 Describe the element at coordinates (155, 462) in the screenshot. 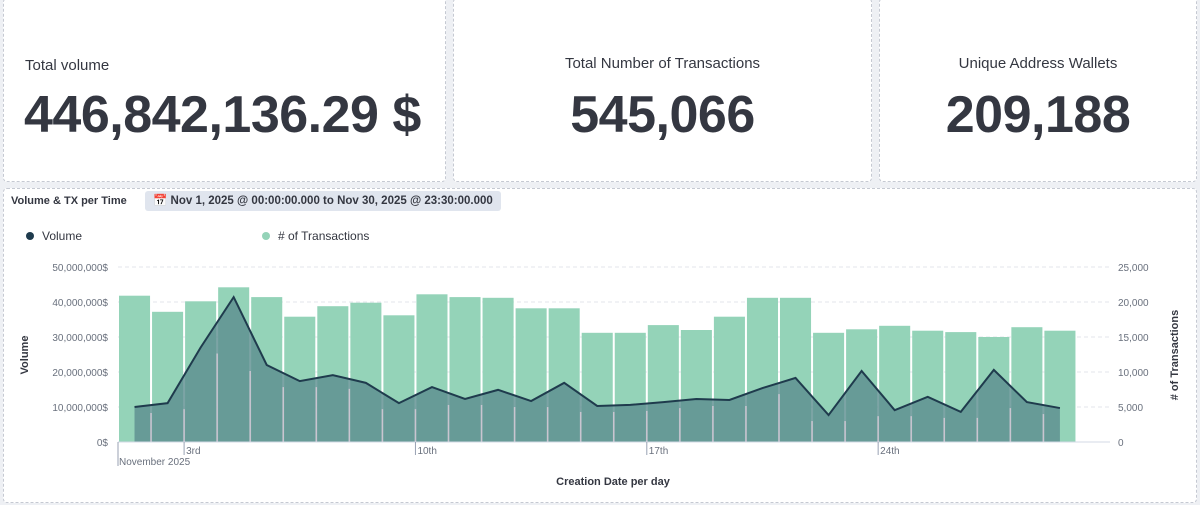

I see `x-month-label: November 2025` at that location.